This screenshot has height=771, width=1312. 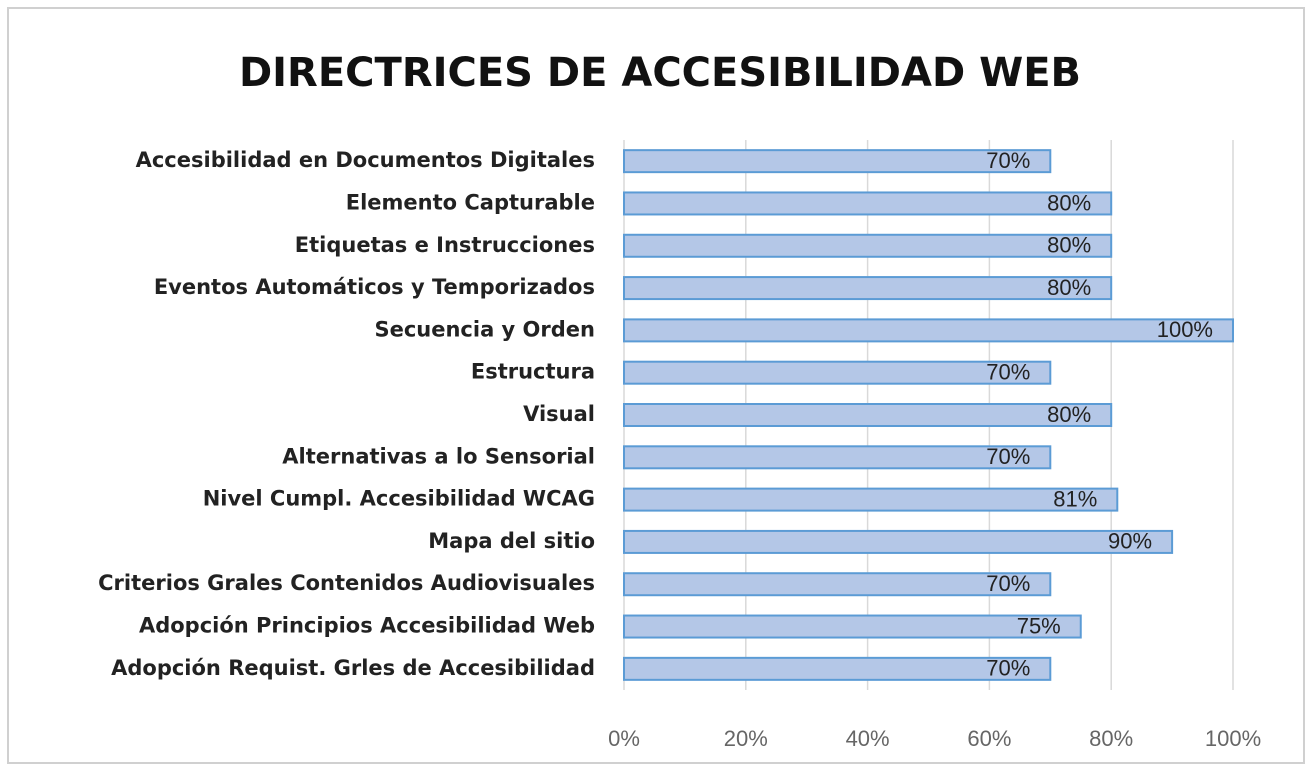 I want to click on x-tick-label: 100%, so click(x=1233, y=738).